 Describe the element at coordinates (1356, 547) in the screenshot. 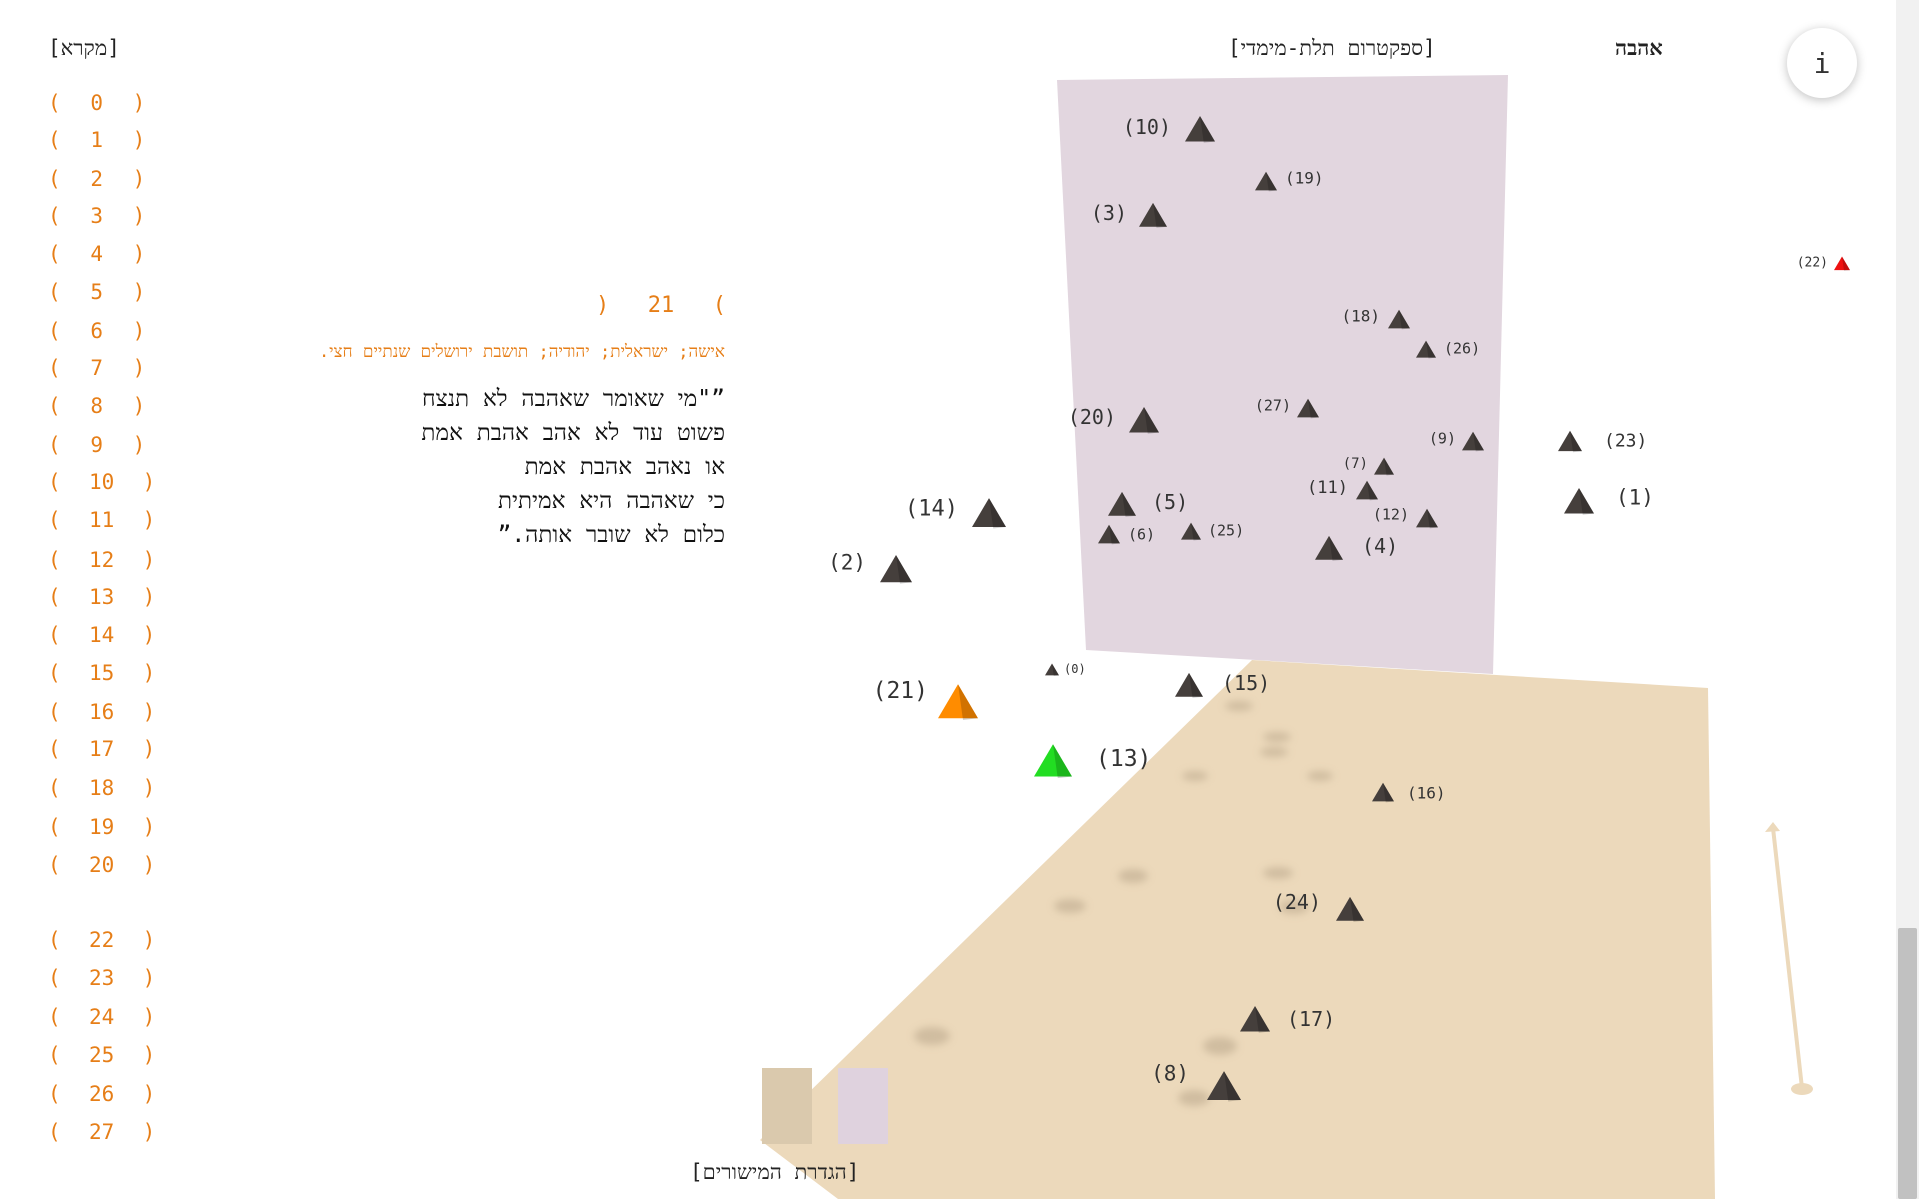

I see `marker-4: (4)` at that location.